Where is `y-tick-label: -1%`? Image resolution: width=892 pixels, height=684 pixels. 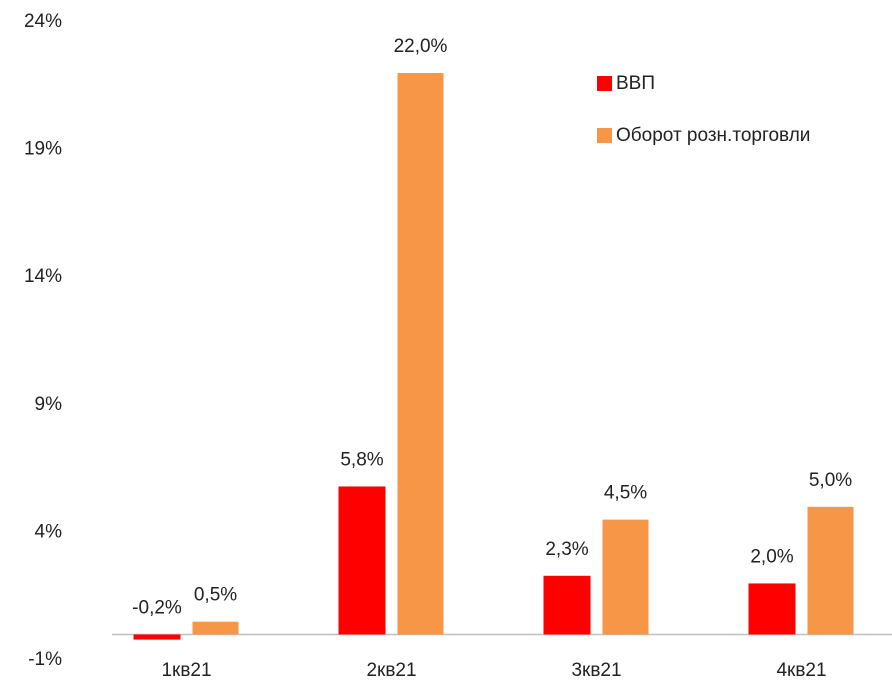
y-tick-label: -1% is located at coordinates (45, 659).